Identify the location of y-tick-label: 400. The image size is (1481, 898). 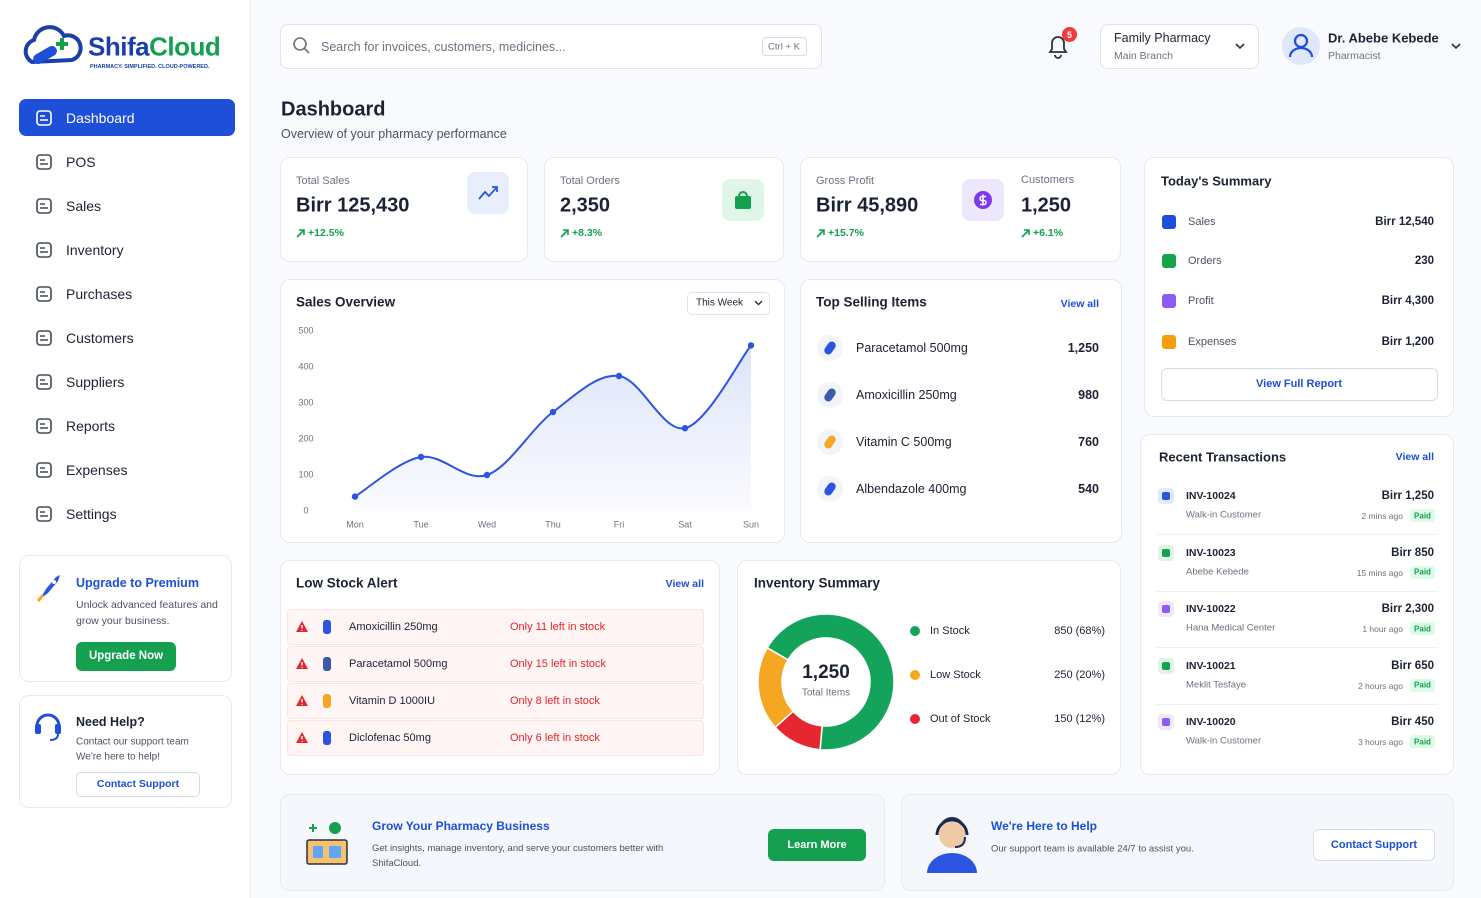
(305, 366).